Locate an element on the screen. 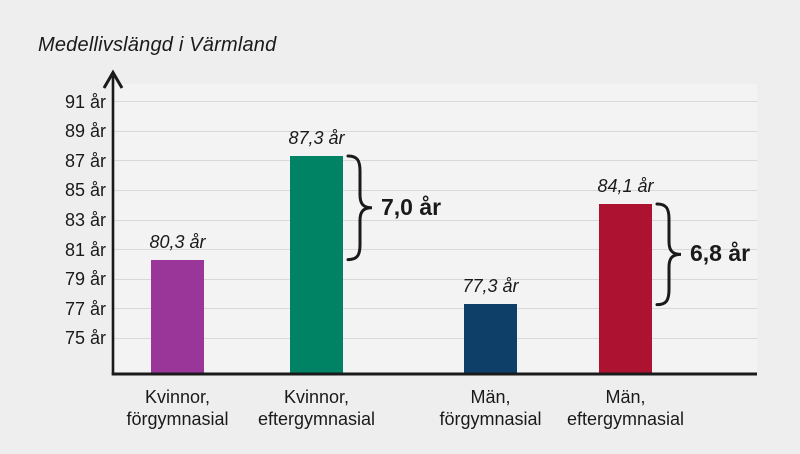 The height and width of the screenshot is (454, 800). category-label-man-eftergymnasial: Män, eftergymnasial is located at coordinates (625, 408).